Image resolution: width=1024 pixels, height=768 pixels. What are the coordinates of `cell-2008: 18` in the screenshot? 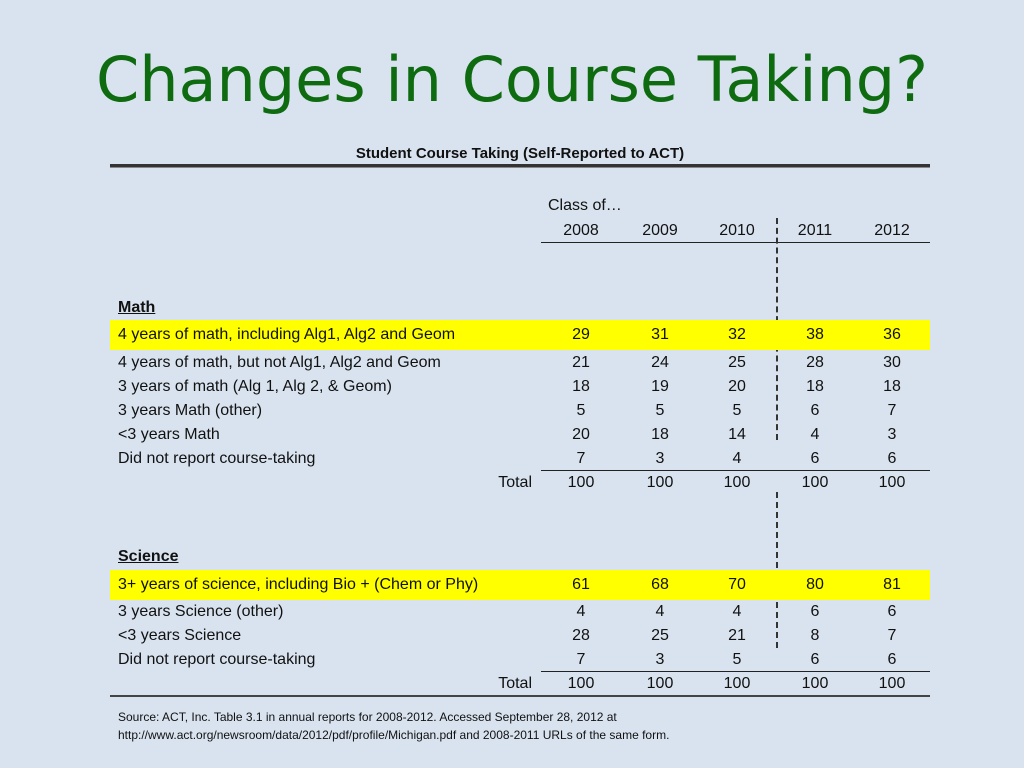 It's located at (581, 386).